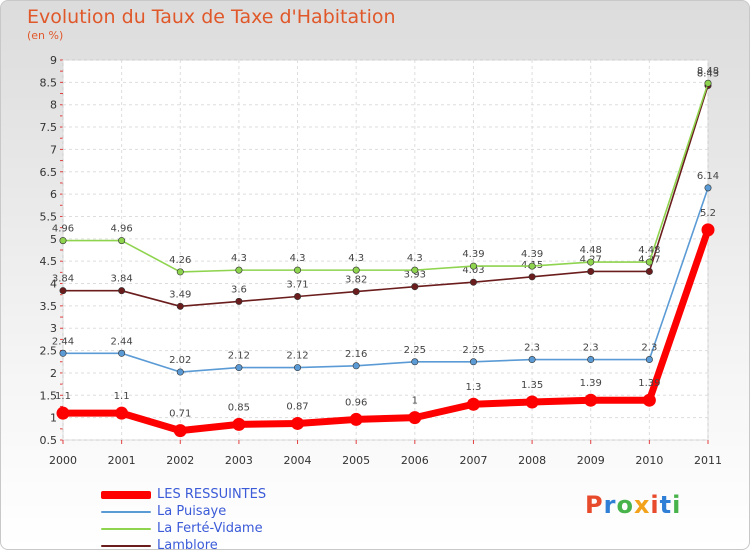 The height and width of the screenshot is (550, 750). Describe the element at coordinates (187, 544) in the screenshot. I see `legend-label: Lamblore` at that location.